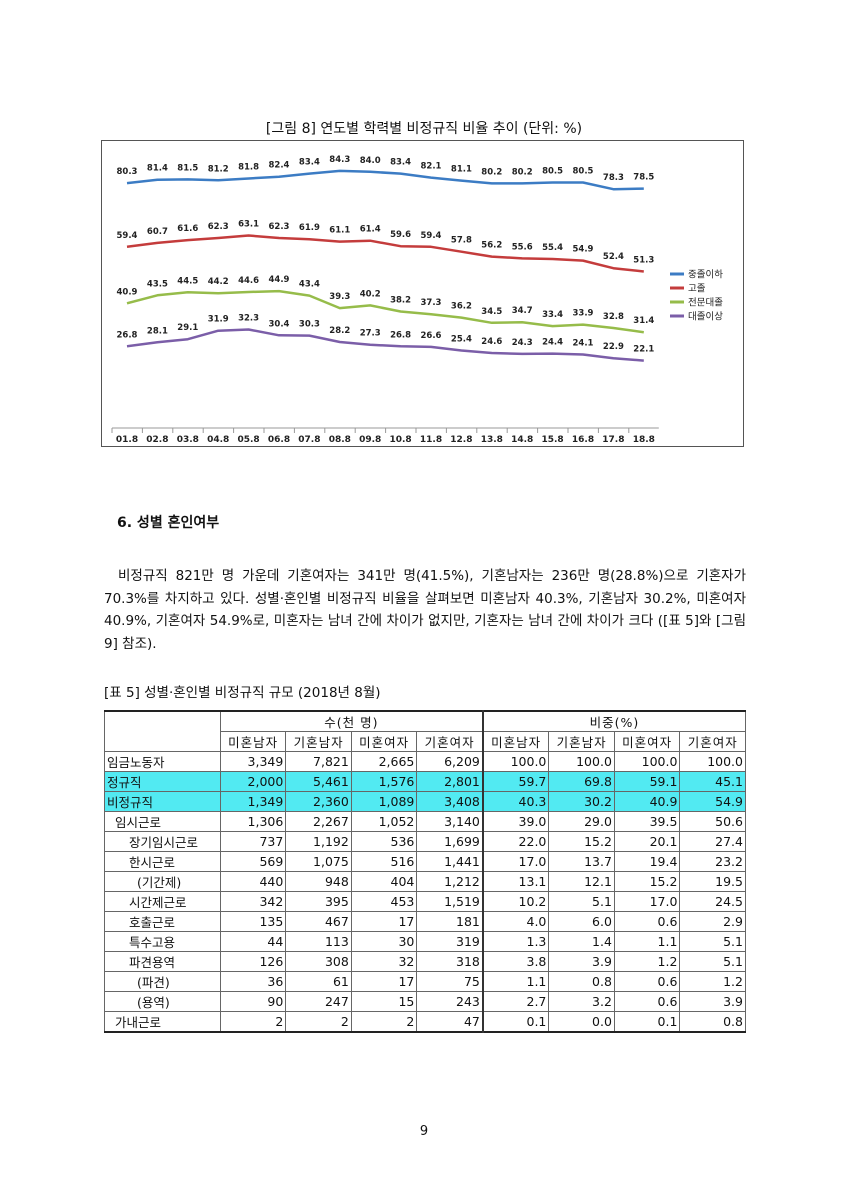 The width and height of the screenshot is (848, 1200). Describe the element at coordinates (370, 440) in the screenshot. I see `x-tick-label: 09.8` at that location.